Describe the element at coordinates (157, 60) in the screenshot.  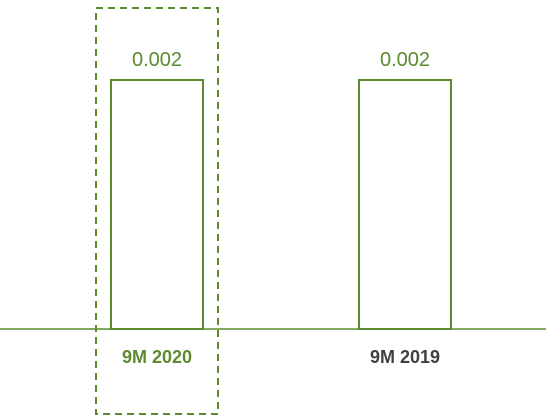
I see `data-label-9m-2020: 0.002` at that location.